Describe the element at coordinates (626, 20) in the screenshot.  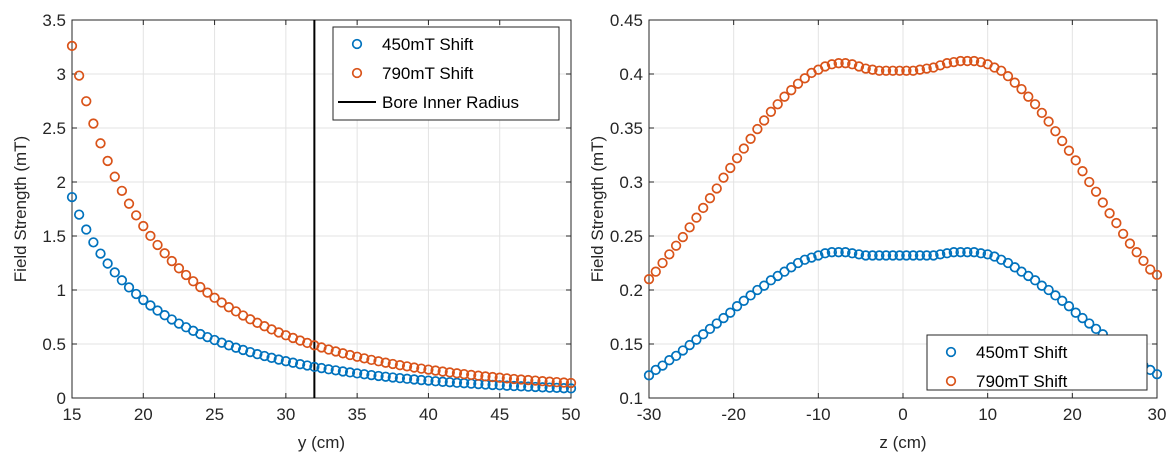
I see `y-tick-label: 0.45` at that location.